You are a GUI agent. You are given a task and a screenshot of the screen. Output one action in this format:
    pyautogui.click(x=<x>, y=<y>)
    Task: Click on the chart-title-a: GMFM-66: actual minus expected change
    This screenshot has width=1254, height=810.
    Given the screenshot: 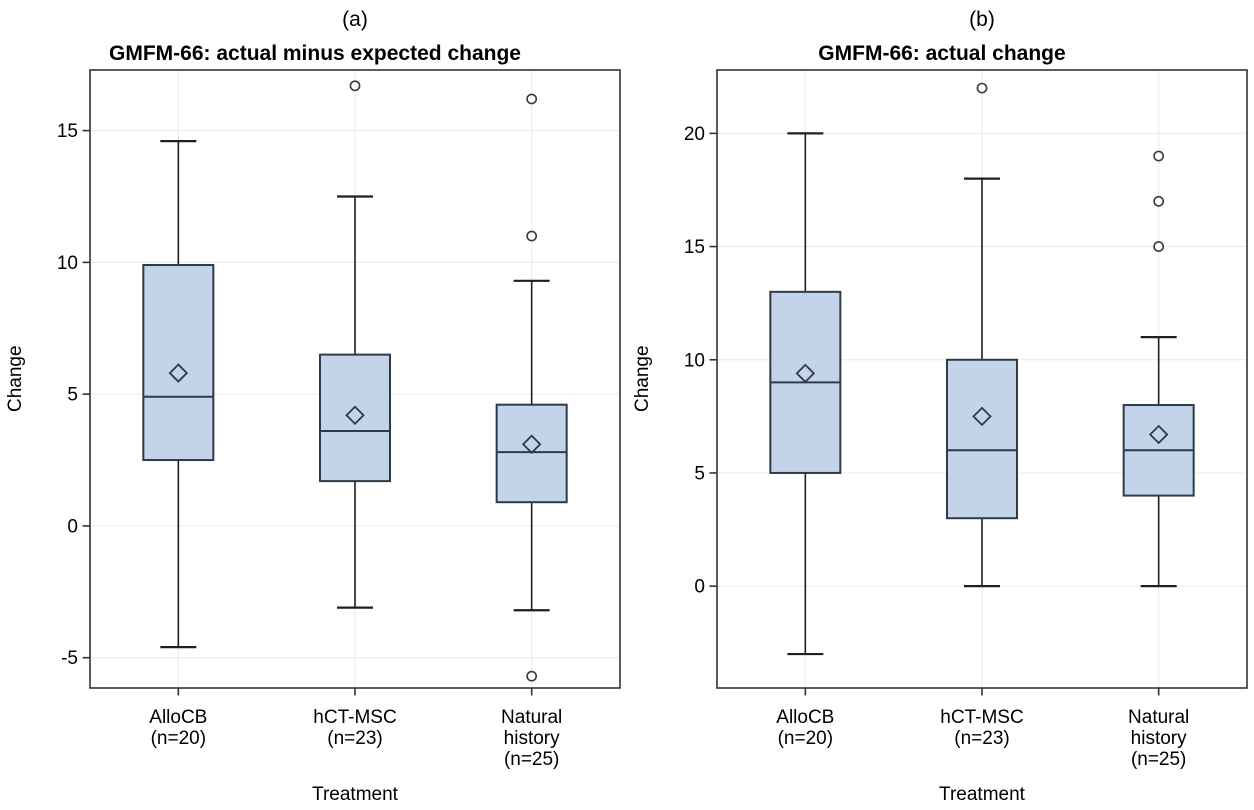 What is the action you would take?
    pyautogui.click(x=315, y=53)
    